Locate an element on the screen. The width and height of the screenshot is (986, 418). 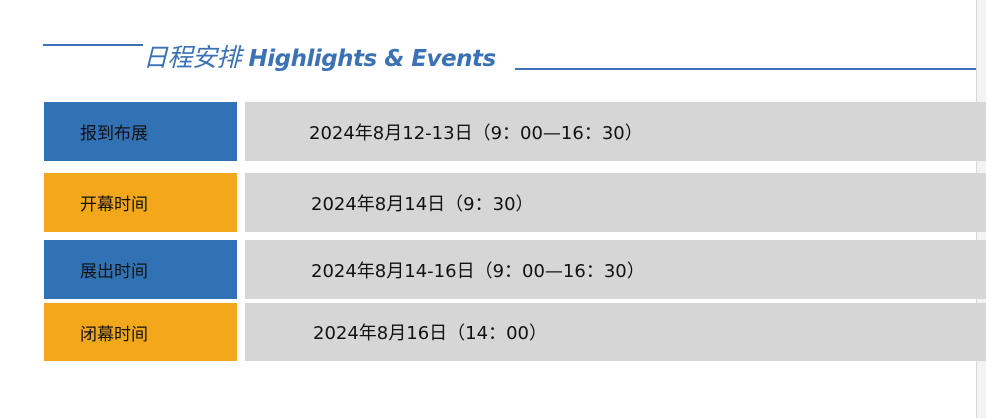
schedule-row: 展出时间 2024年8月14-16日（9：00—16：30） is located at coordinates (515, 269).